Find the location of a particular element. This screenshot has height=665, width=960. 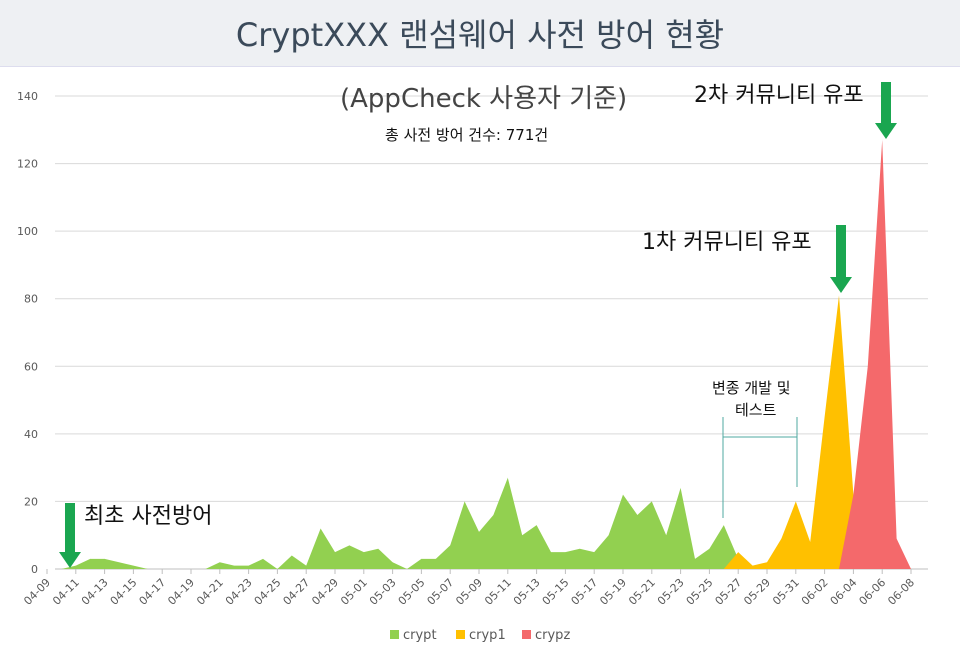

chart-title: CryptXXX 랜섬웨어 사전 방어 현황 is located at coordinates (480, 33).